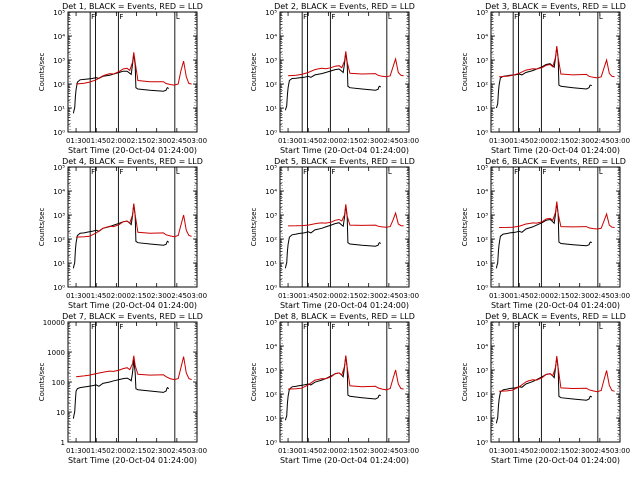  Describe the element at coordinates (555, 316) in the screenshot. I see `panel-title: Det 9, BLACK = Events, RED = LLD` at that location.